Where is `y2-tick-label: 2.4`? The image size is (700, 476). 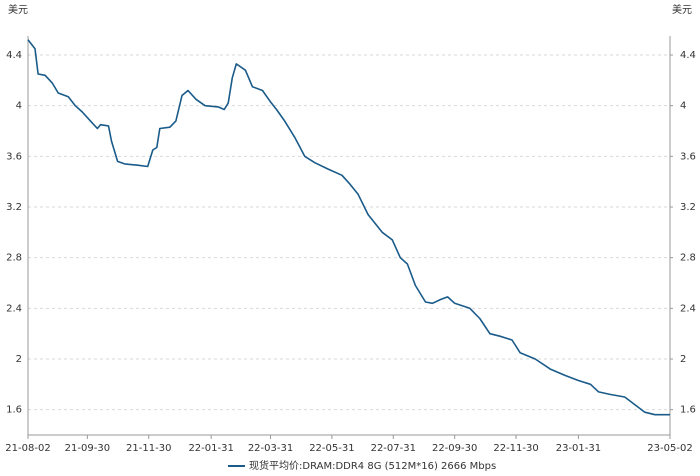
y2-tick-label: 2.4 is located at coordinates (688, 308).